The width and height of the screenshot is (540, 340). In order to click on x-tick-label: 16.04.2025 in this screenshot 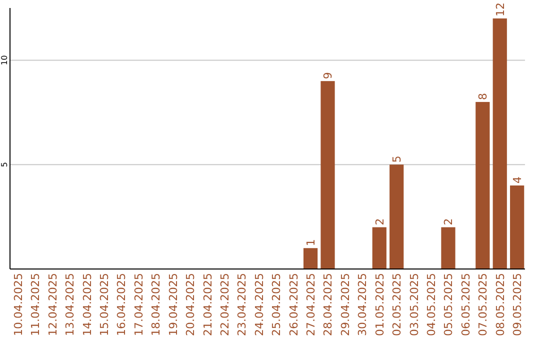, I will do `click(121, 304)`.